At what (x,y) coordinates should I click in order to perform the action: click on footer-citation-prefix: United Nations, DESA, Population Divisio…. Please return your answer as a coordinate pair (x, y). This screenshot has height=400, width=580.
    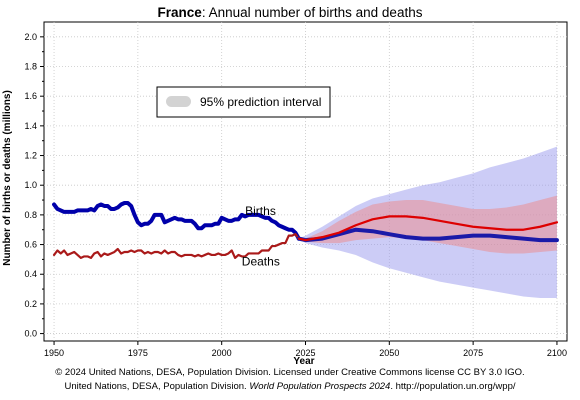
    Looking at the image, I should click on (157, 386).